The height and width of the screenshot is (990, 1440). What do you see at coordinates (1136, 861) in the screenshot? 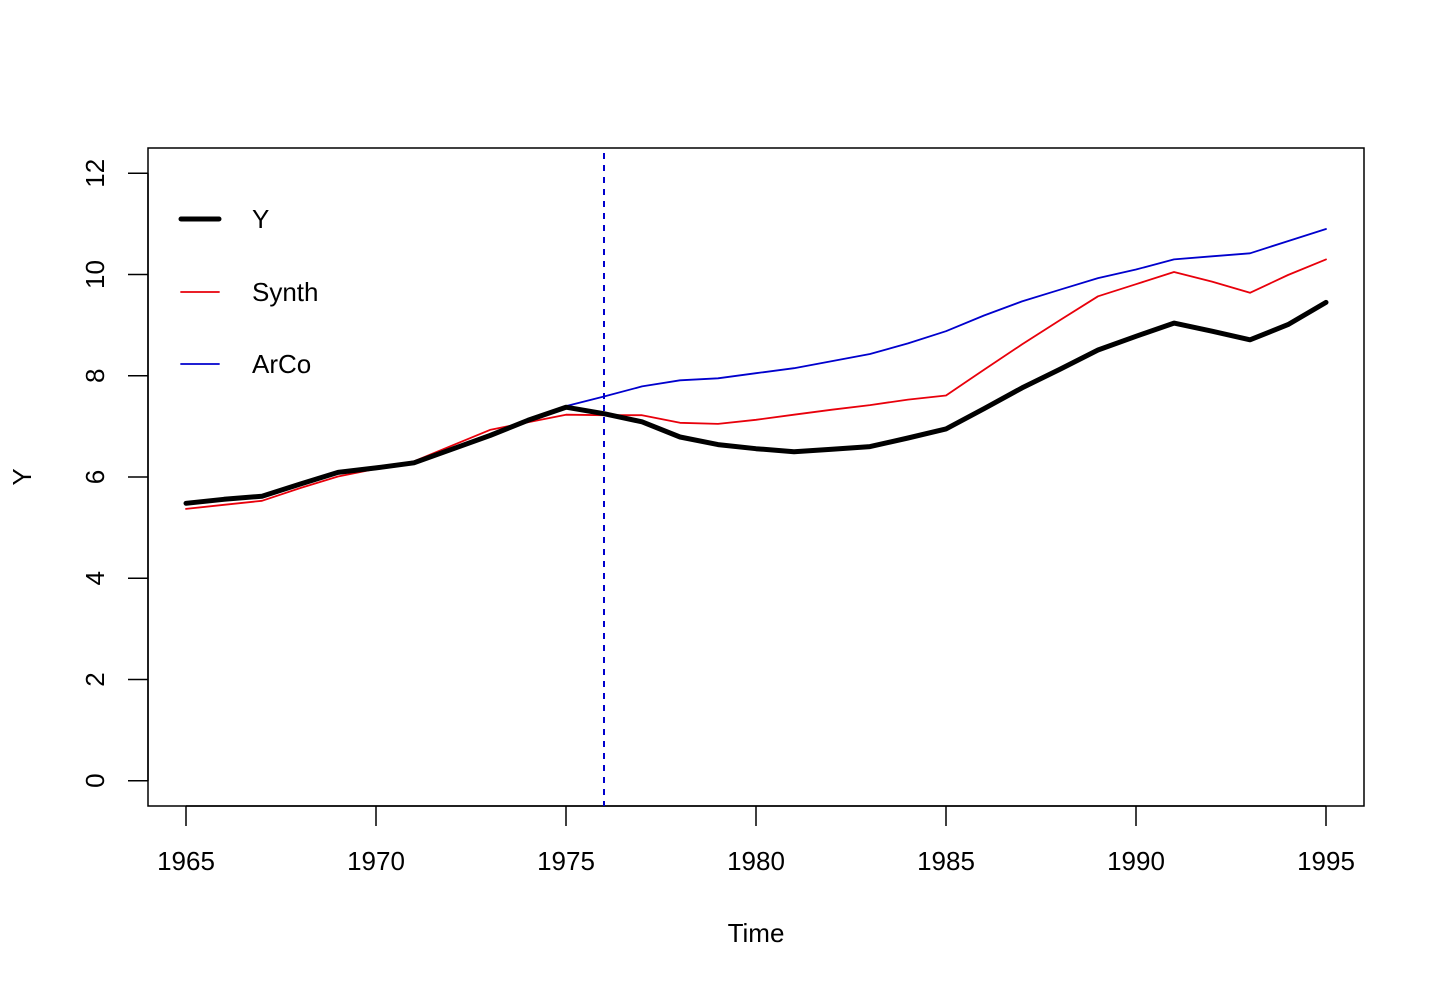
I see `x-tick-label-1990: 1990` at bounding box center [1136, 861].